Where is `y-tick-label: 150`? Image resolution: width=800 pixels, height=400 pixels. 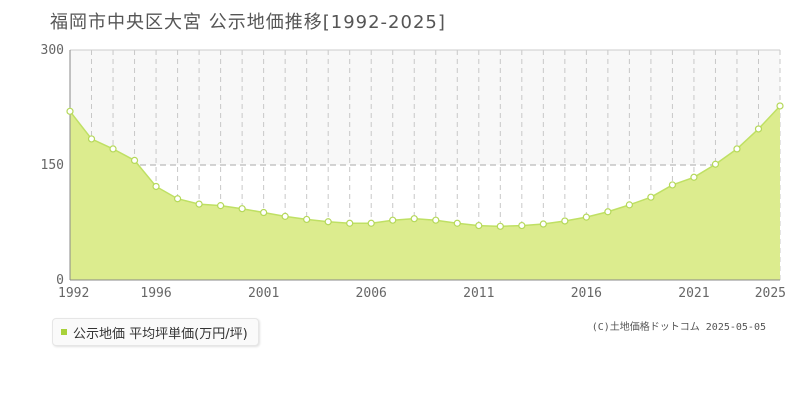
y-tick-label: 150 is located at coordinates (52, 165).